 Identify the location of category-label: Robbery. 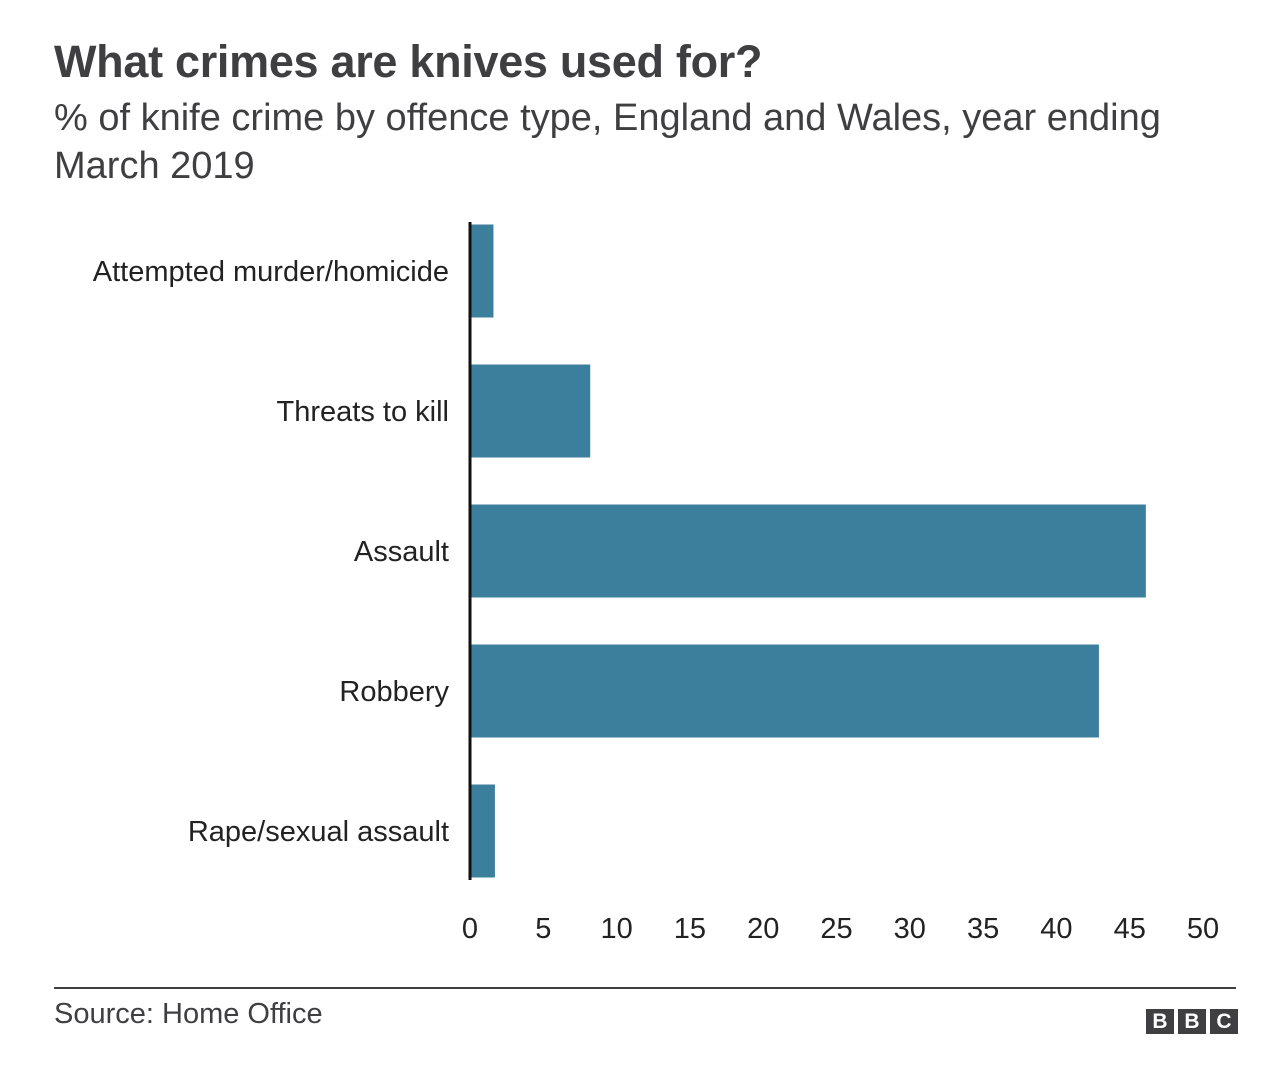
(394, 692).